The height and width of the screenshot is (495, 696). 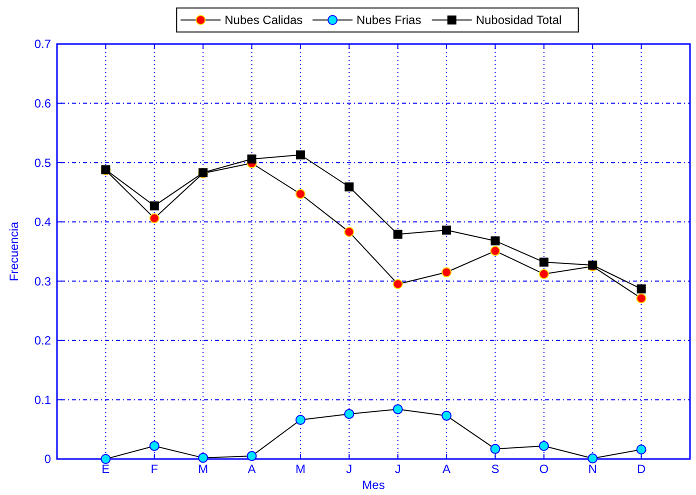 What do you see at coordinates (519, 20) in the screenshot?
I see `legend-label: Nubosidad Total` at bounding box center [519, 20].